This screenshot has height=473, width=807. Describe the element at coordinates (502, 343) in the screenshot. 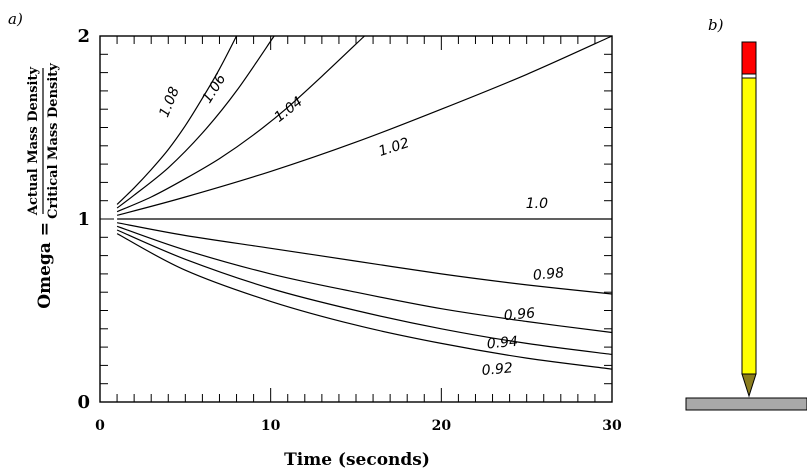

I see `curve-label-0-94: 0.94` at that location.